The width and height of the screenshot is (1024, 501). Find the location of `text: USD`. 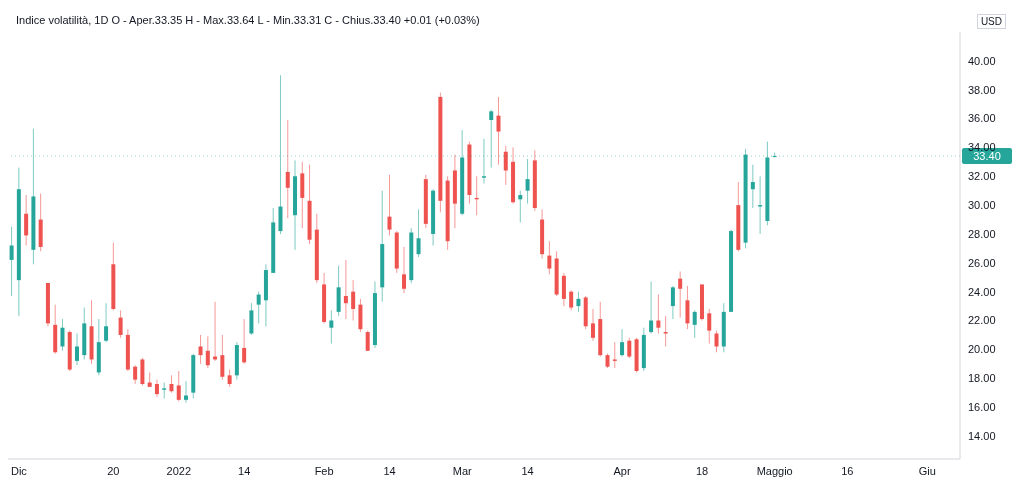

text: USD is located at coordinates (991, 21).